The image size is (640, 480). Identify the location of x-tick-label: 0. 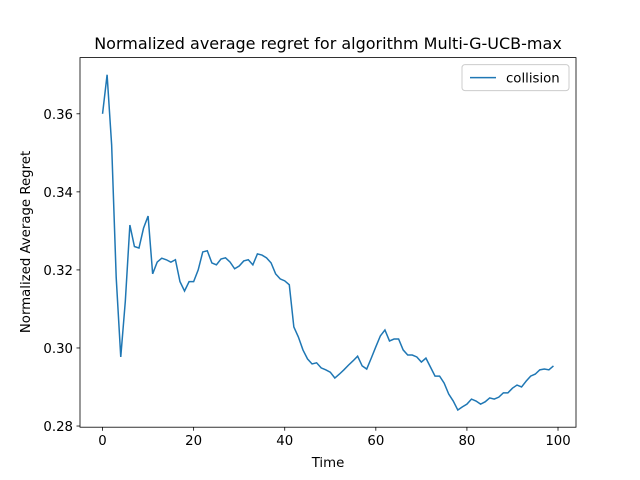
(102, 441).